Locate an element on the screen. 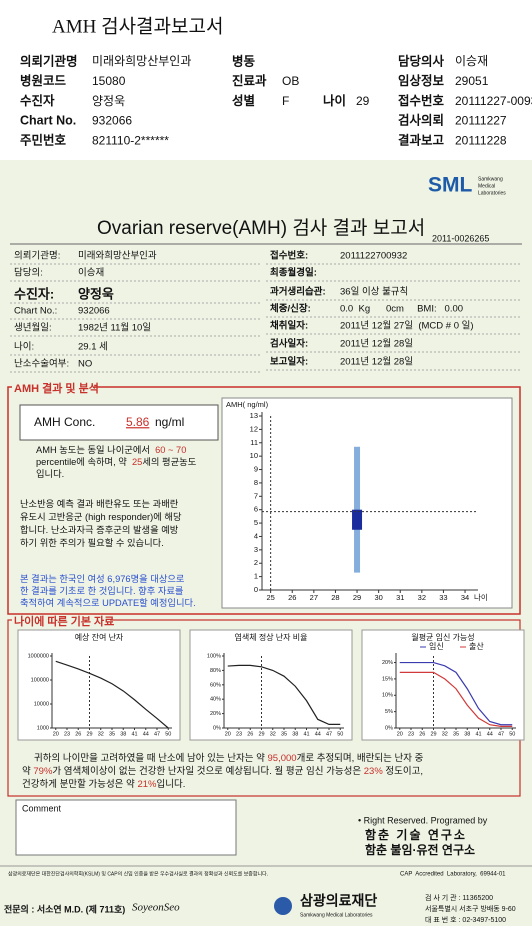 This screenshot has width=532, height=926. x-tick-label: 30 is located at coordinates (378, 597).